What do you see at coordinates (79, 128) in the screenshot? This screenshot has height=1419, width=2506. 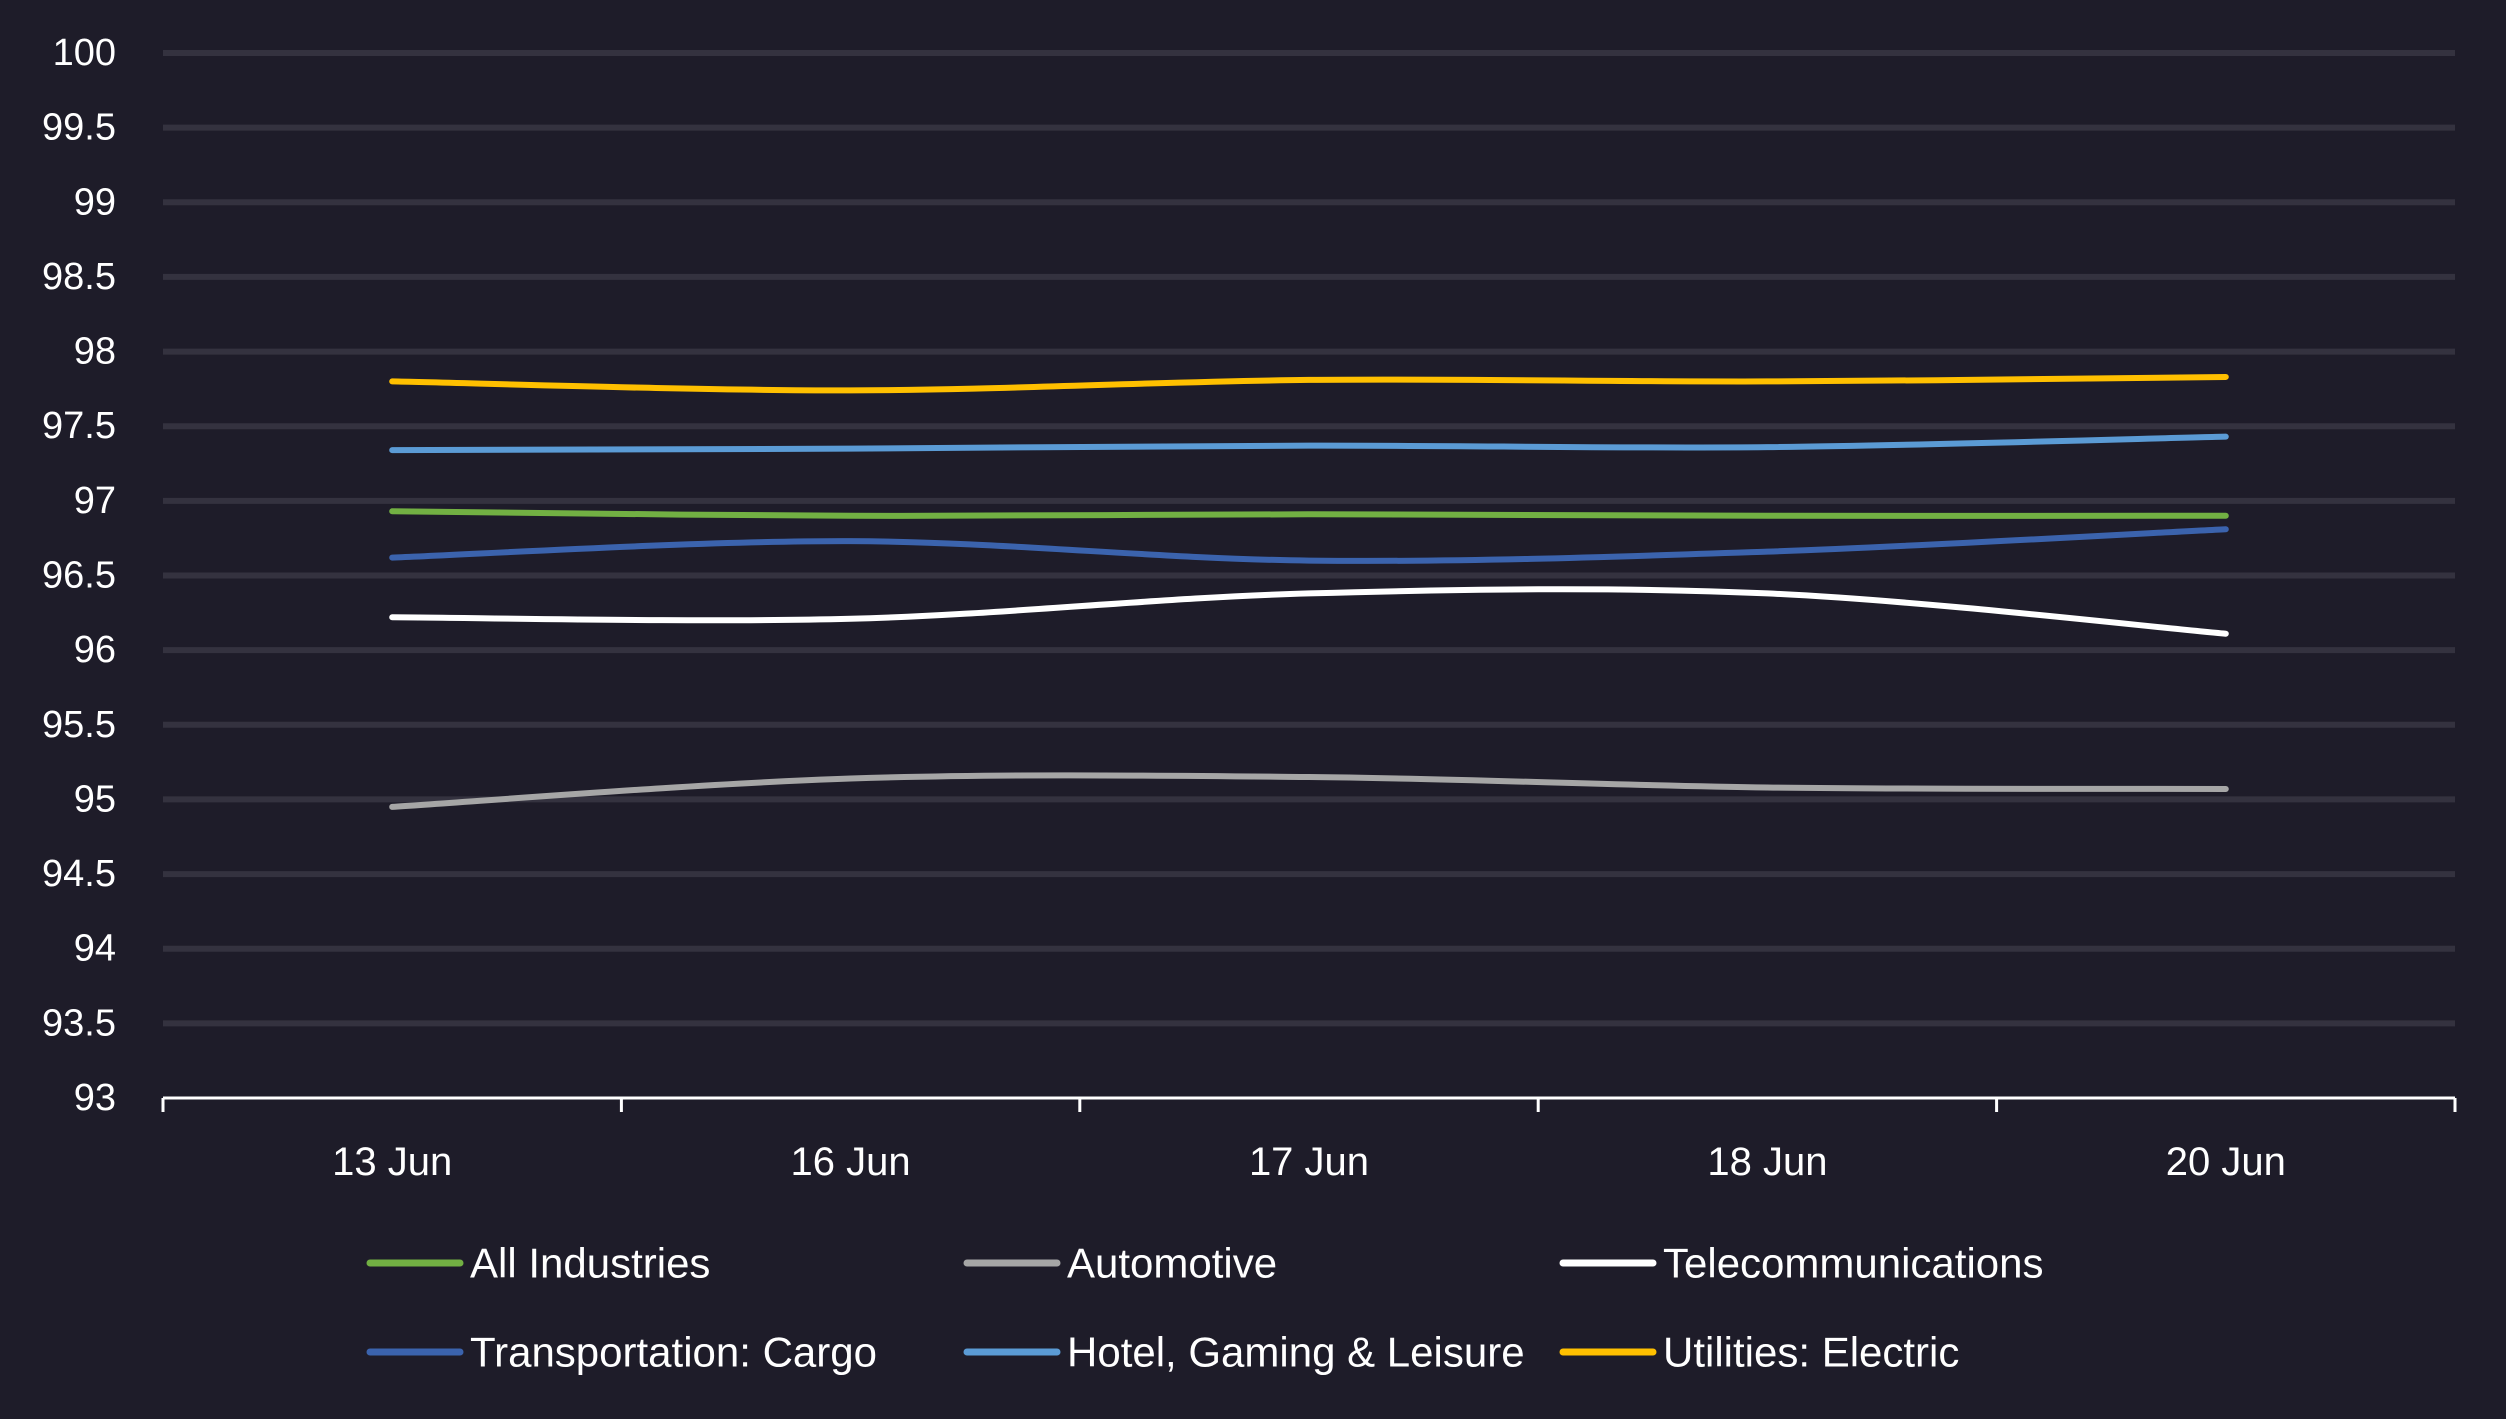 I see `y-tick-label: 99.5` at bounding box center [79, 128].